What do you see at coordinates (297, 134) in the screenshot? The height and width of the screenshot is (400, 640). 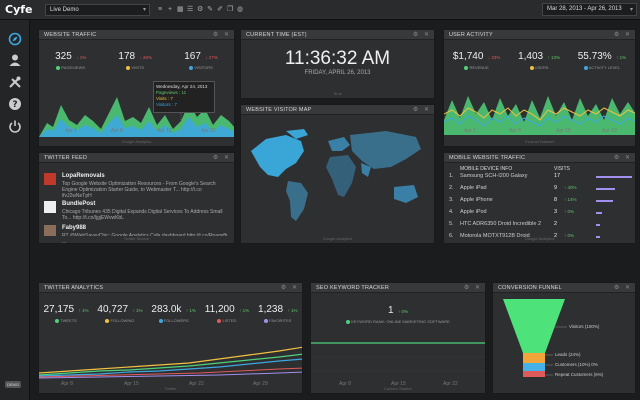 I see `greenland` at bounding box center [297, 134].